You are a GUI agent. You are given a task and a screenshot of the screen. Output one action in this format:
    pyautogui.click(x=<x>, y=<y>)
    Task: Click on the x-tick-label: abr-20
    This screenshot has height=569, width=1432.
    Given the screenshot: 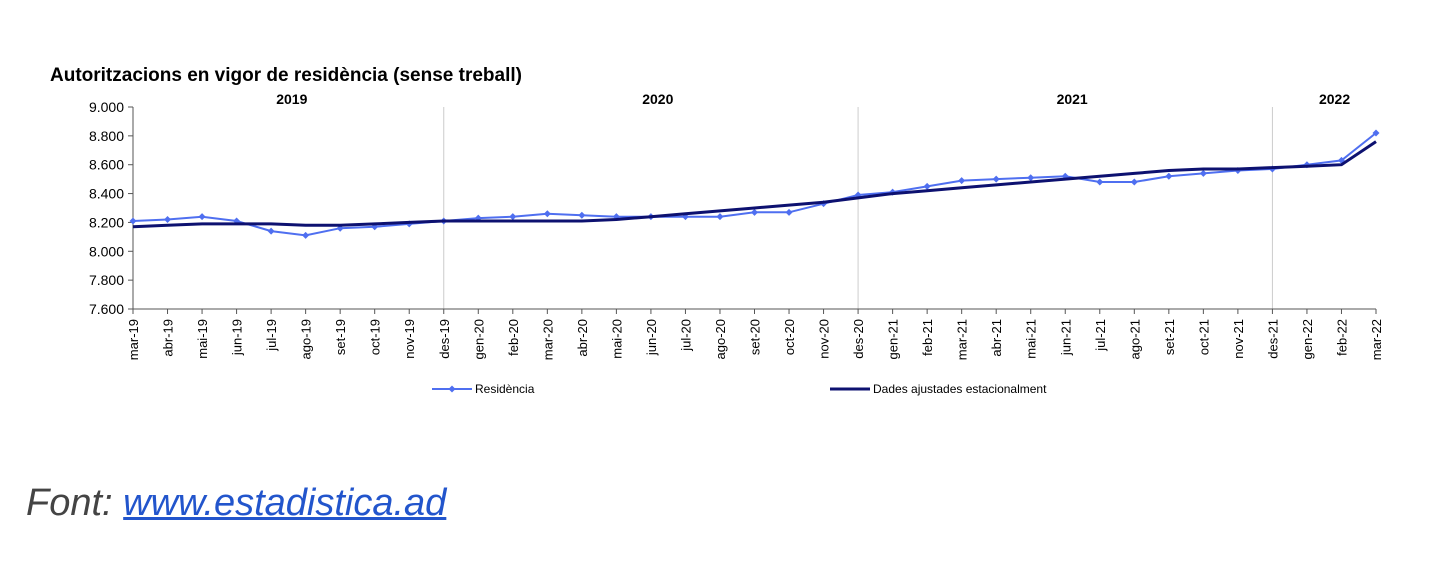 What is the action you would take?
    pyautogui.click(x=582, y=338)
    